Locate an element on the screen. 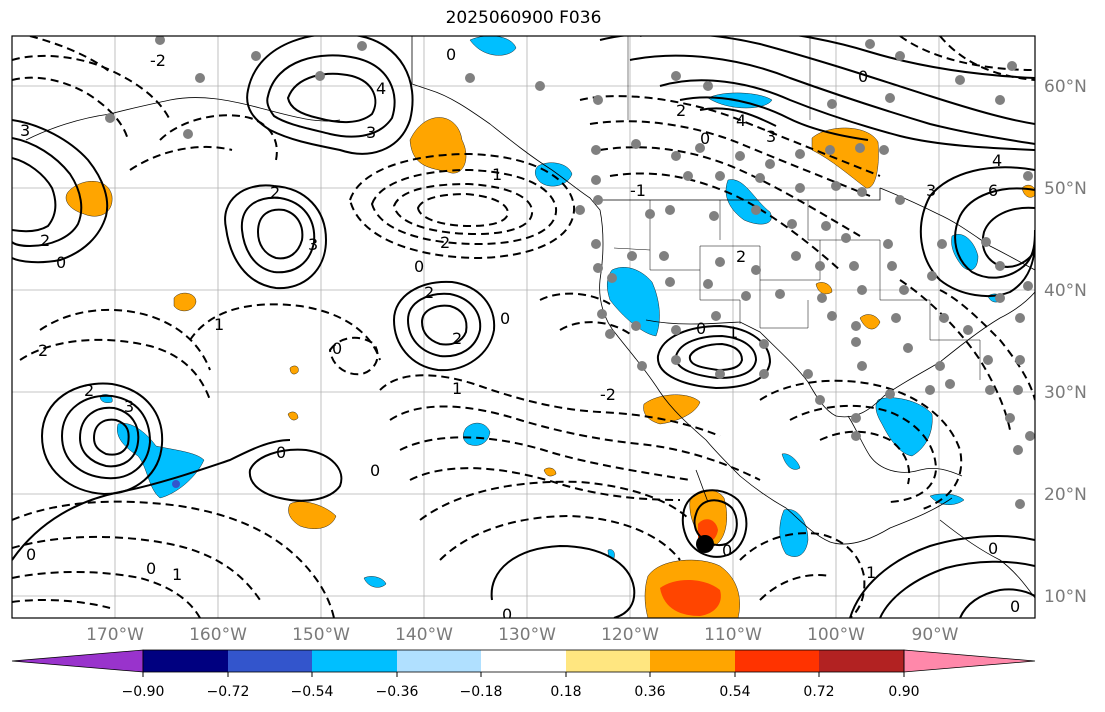 This screenshot has height=712, width=1105. lon-label-140w: 140°W is located at coordinates (424, 635).